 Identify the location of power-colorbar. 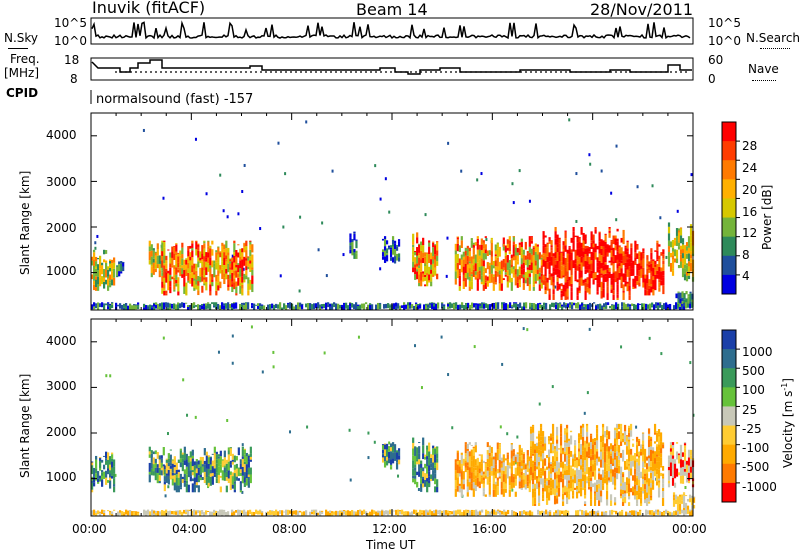
(730, 208).